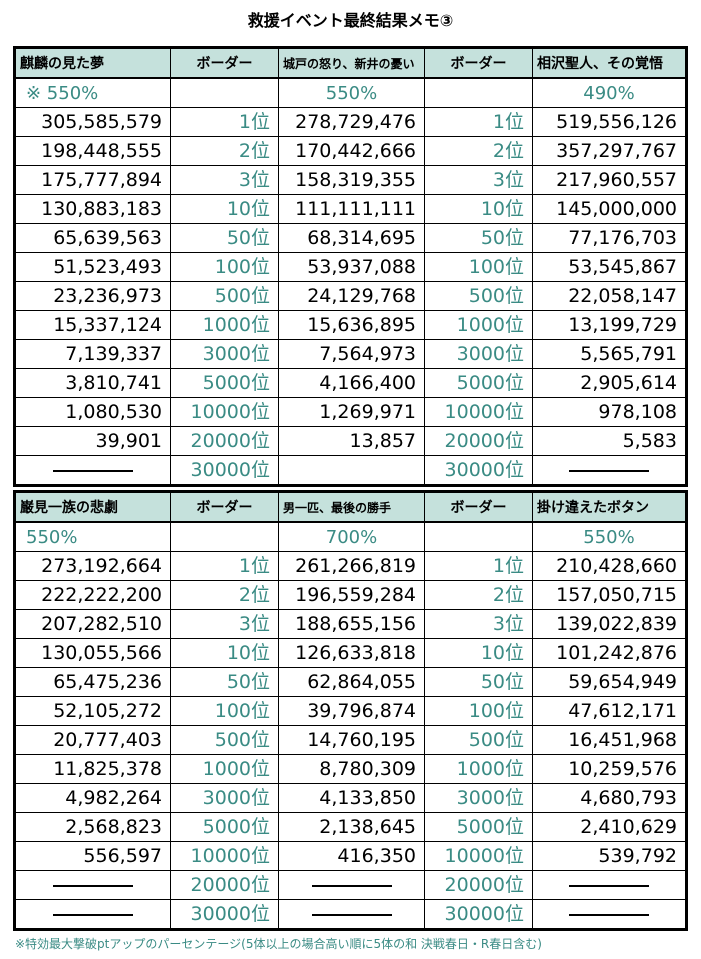 Image resolution: width=701 pixels, height=959 pixels. What do you see at coordinates (352, 769) in the screenshot?
I see `score-value: 8,780,309` at bounding box center [352, 769].